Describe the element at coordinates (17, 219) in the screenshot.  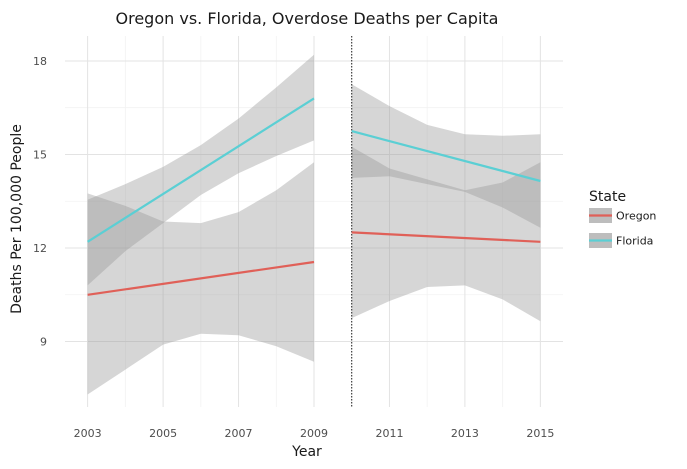
I see `y-axis-title: Deaths Per 100,000 People` at that location.